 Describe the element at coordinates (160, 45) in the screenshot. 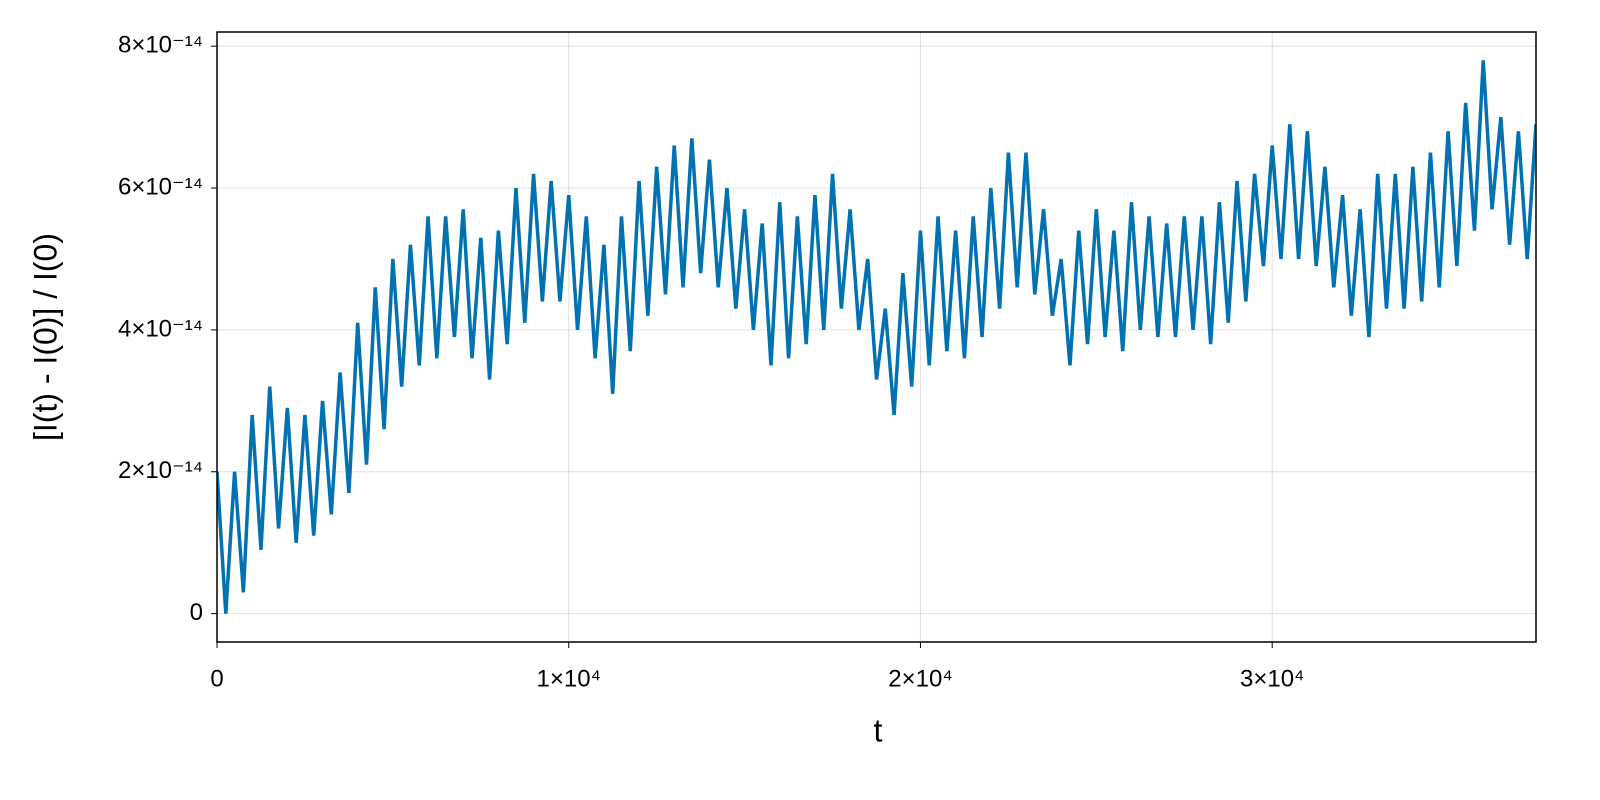

I see `y-tick-label: 8×10⁻¹⁴` at that location.